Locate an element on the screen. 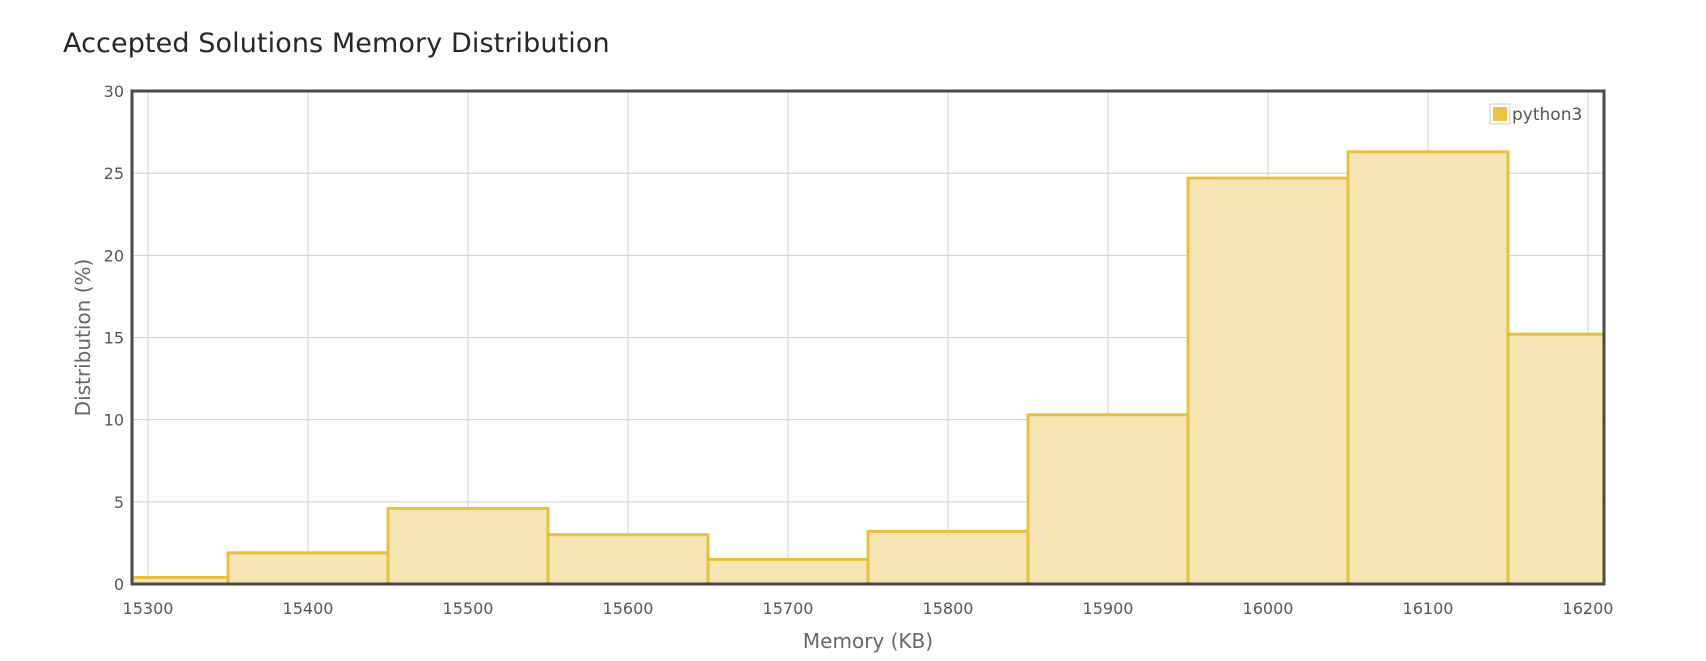 The width and height of the screenshot is (1706, 661). x-tick-label: 15600 is located at coordinates (628, 608).